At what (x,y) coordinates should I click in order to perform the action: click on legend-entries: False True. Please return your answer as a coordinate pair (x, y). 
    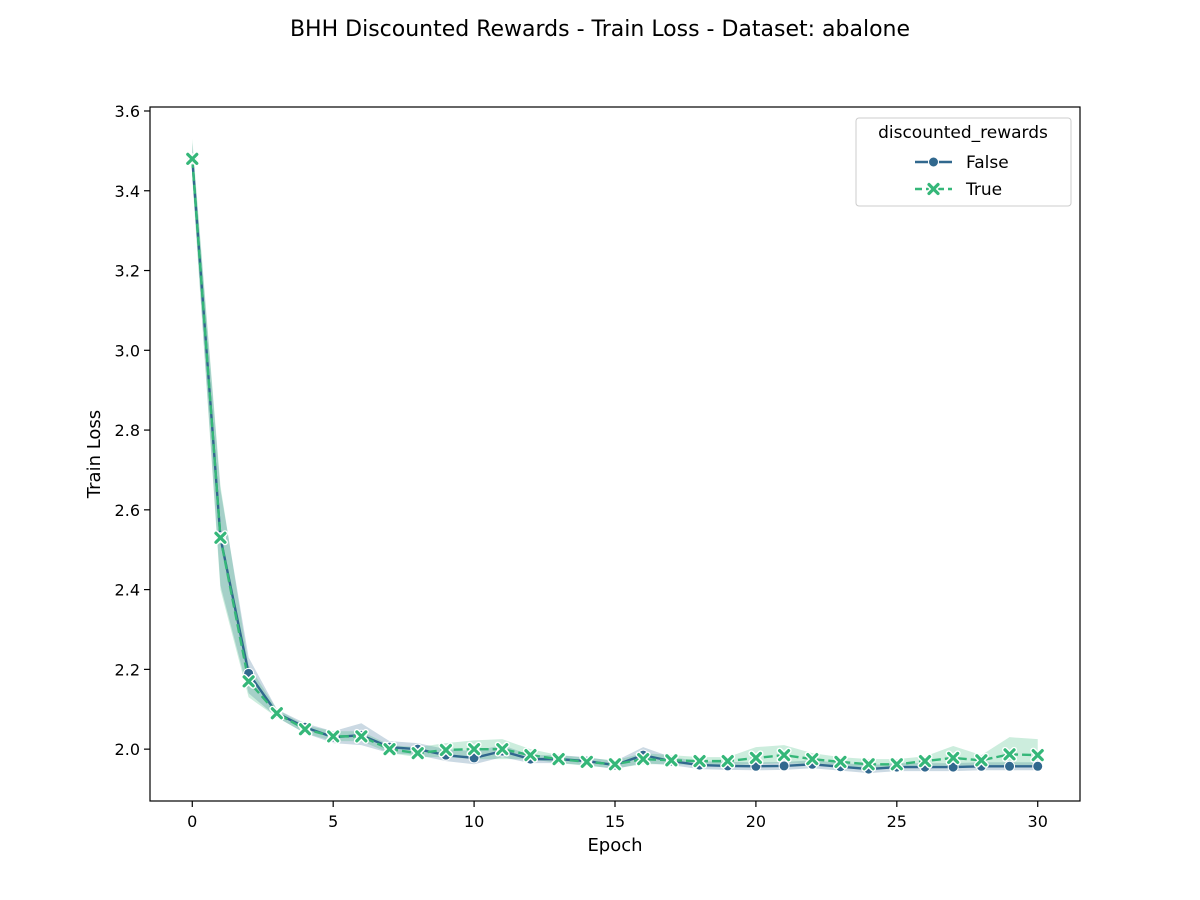
    Looking at the image, I should click on (962, 176).